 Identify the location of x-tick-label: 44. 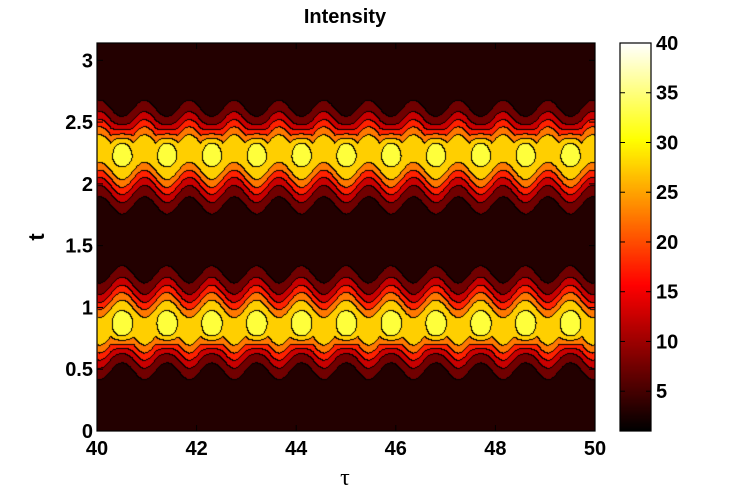
(296, 449).